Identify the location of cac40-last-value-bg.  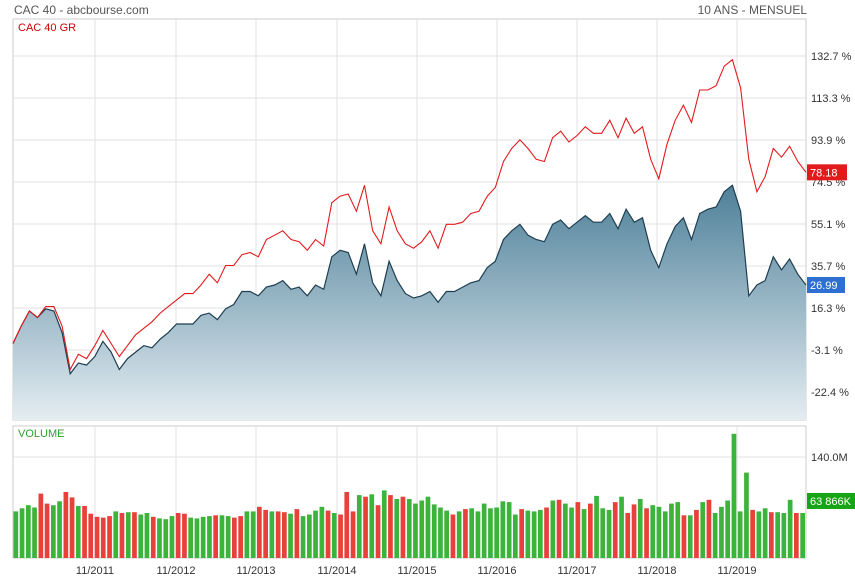
(826, 284).